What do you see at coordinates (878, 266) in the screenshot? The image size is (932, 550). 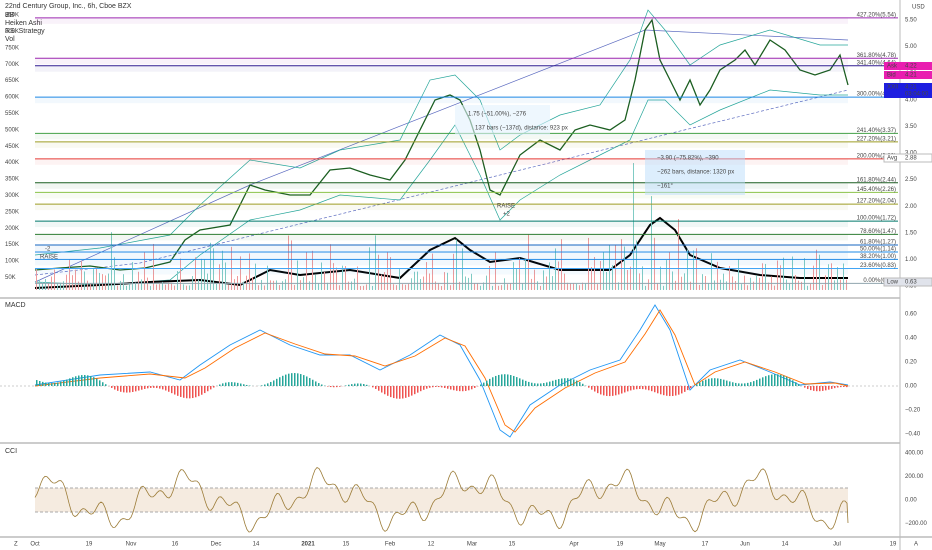 I see `fib-label: 23.60%(0.83)` at bounding box center [878, 266].